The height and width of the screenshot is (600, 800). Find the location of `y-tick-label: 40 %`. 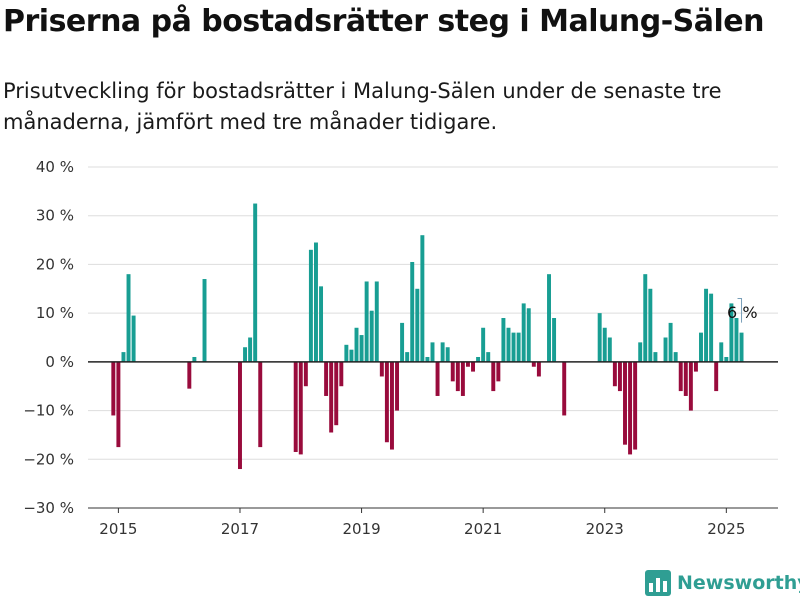

y-tick-label: 40 % is located at coordinates (55, 167).